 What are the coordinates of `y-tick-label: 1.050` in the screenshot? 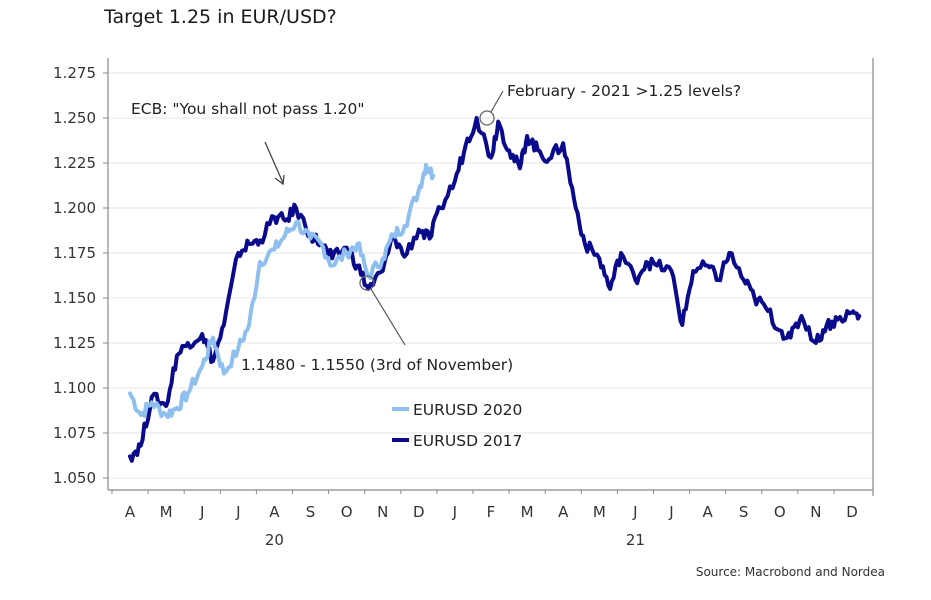 It's located at (74, 478).